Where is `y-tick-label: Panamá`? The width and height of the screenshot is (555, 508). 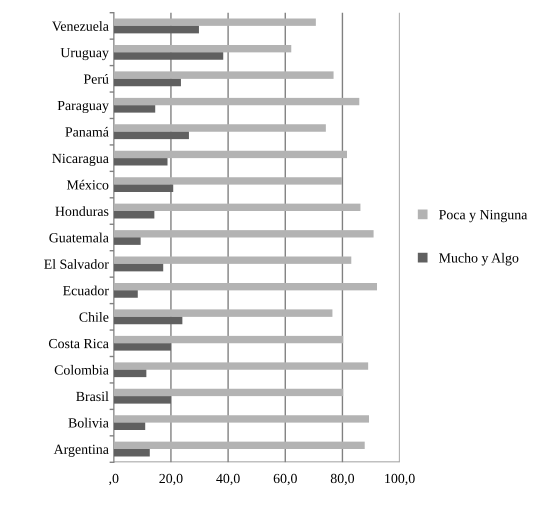
y-tick-label: Panamá is located at coordinates (87, 131).